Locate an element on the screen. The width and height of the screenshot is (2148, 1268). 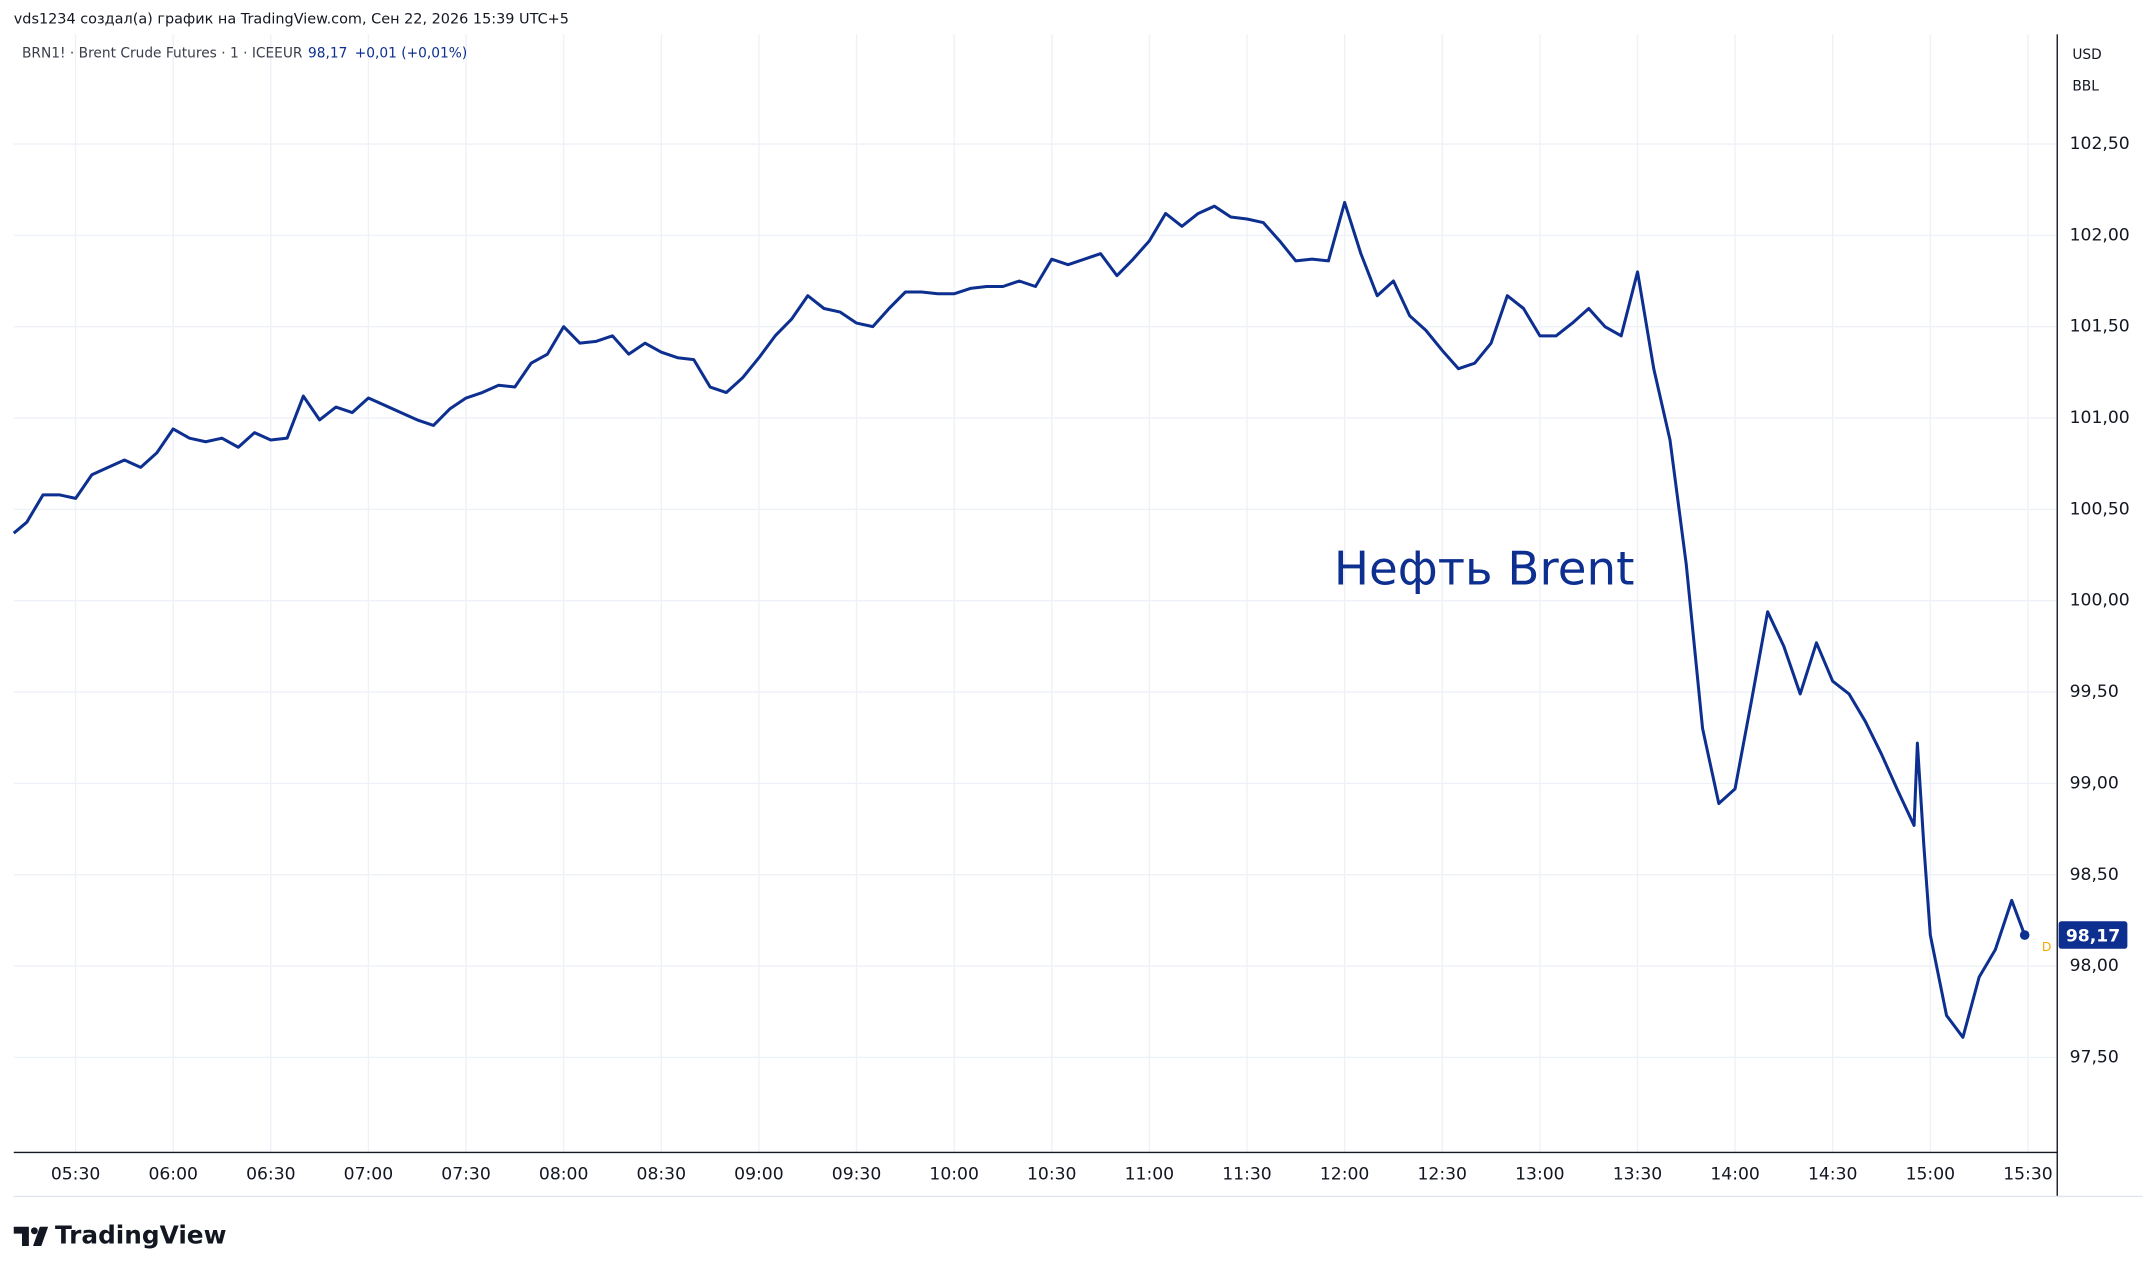
x-tick-label: 15:00 is located at coordinates (1931, 1174).